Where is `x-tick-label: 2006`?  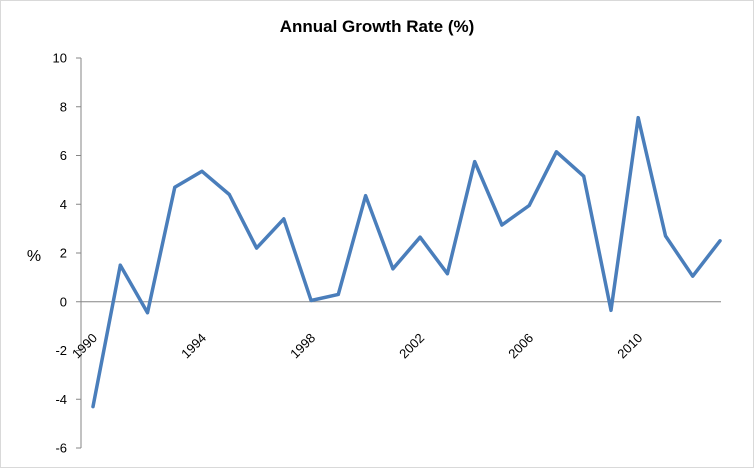 x-tick-label: 2006 is located at coordinates (520, 345).